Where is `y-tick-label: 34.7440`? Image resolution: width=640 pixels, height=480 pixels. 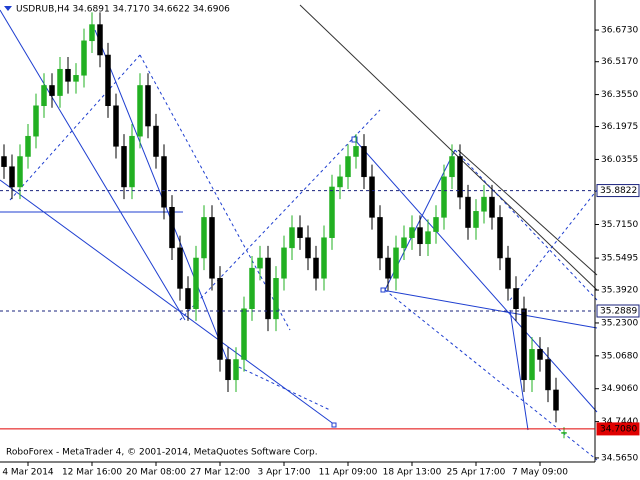
y-tick-label: 34.7440 is located at coordinates (619, 422).